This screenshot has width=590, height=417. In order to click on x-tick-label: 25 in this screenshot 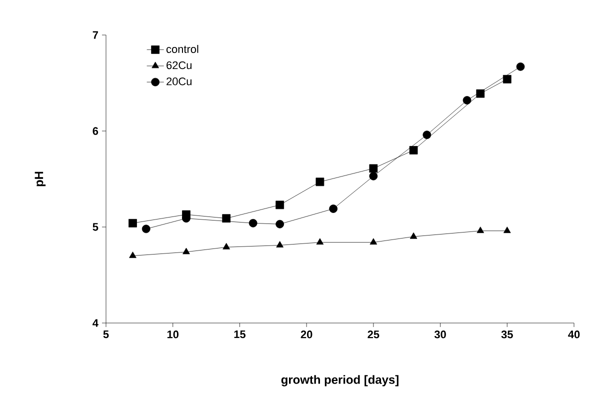, I will do `click(374, 334)`.